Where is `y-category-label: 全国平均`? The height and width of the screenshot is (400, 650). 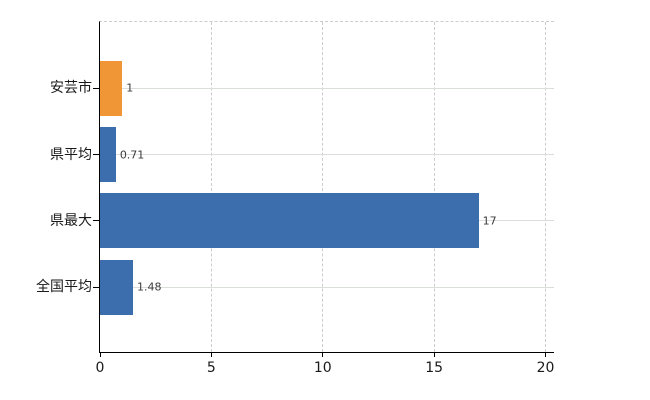
y-category-label: 全国平均 is located at coordinates (64, 287).